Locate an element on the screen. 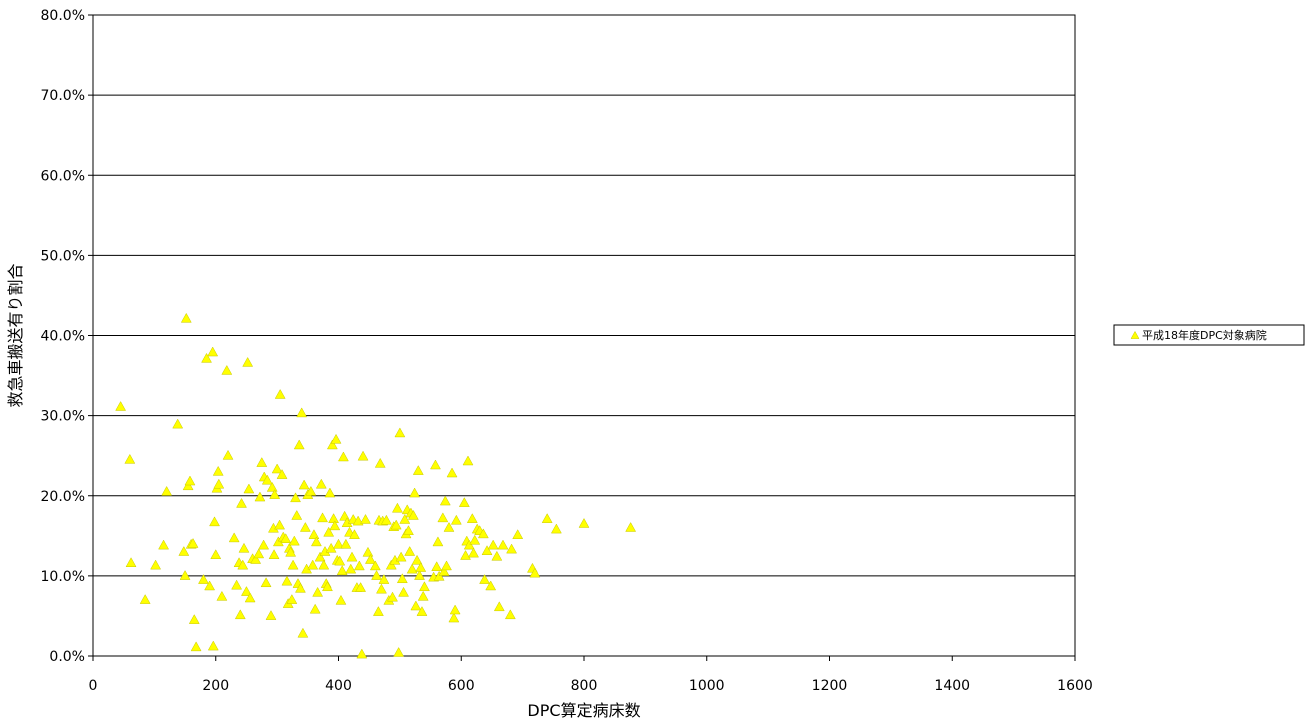  y-axis-title: 救急車搬送有り割合 is located at coordinates (15, 335).